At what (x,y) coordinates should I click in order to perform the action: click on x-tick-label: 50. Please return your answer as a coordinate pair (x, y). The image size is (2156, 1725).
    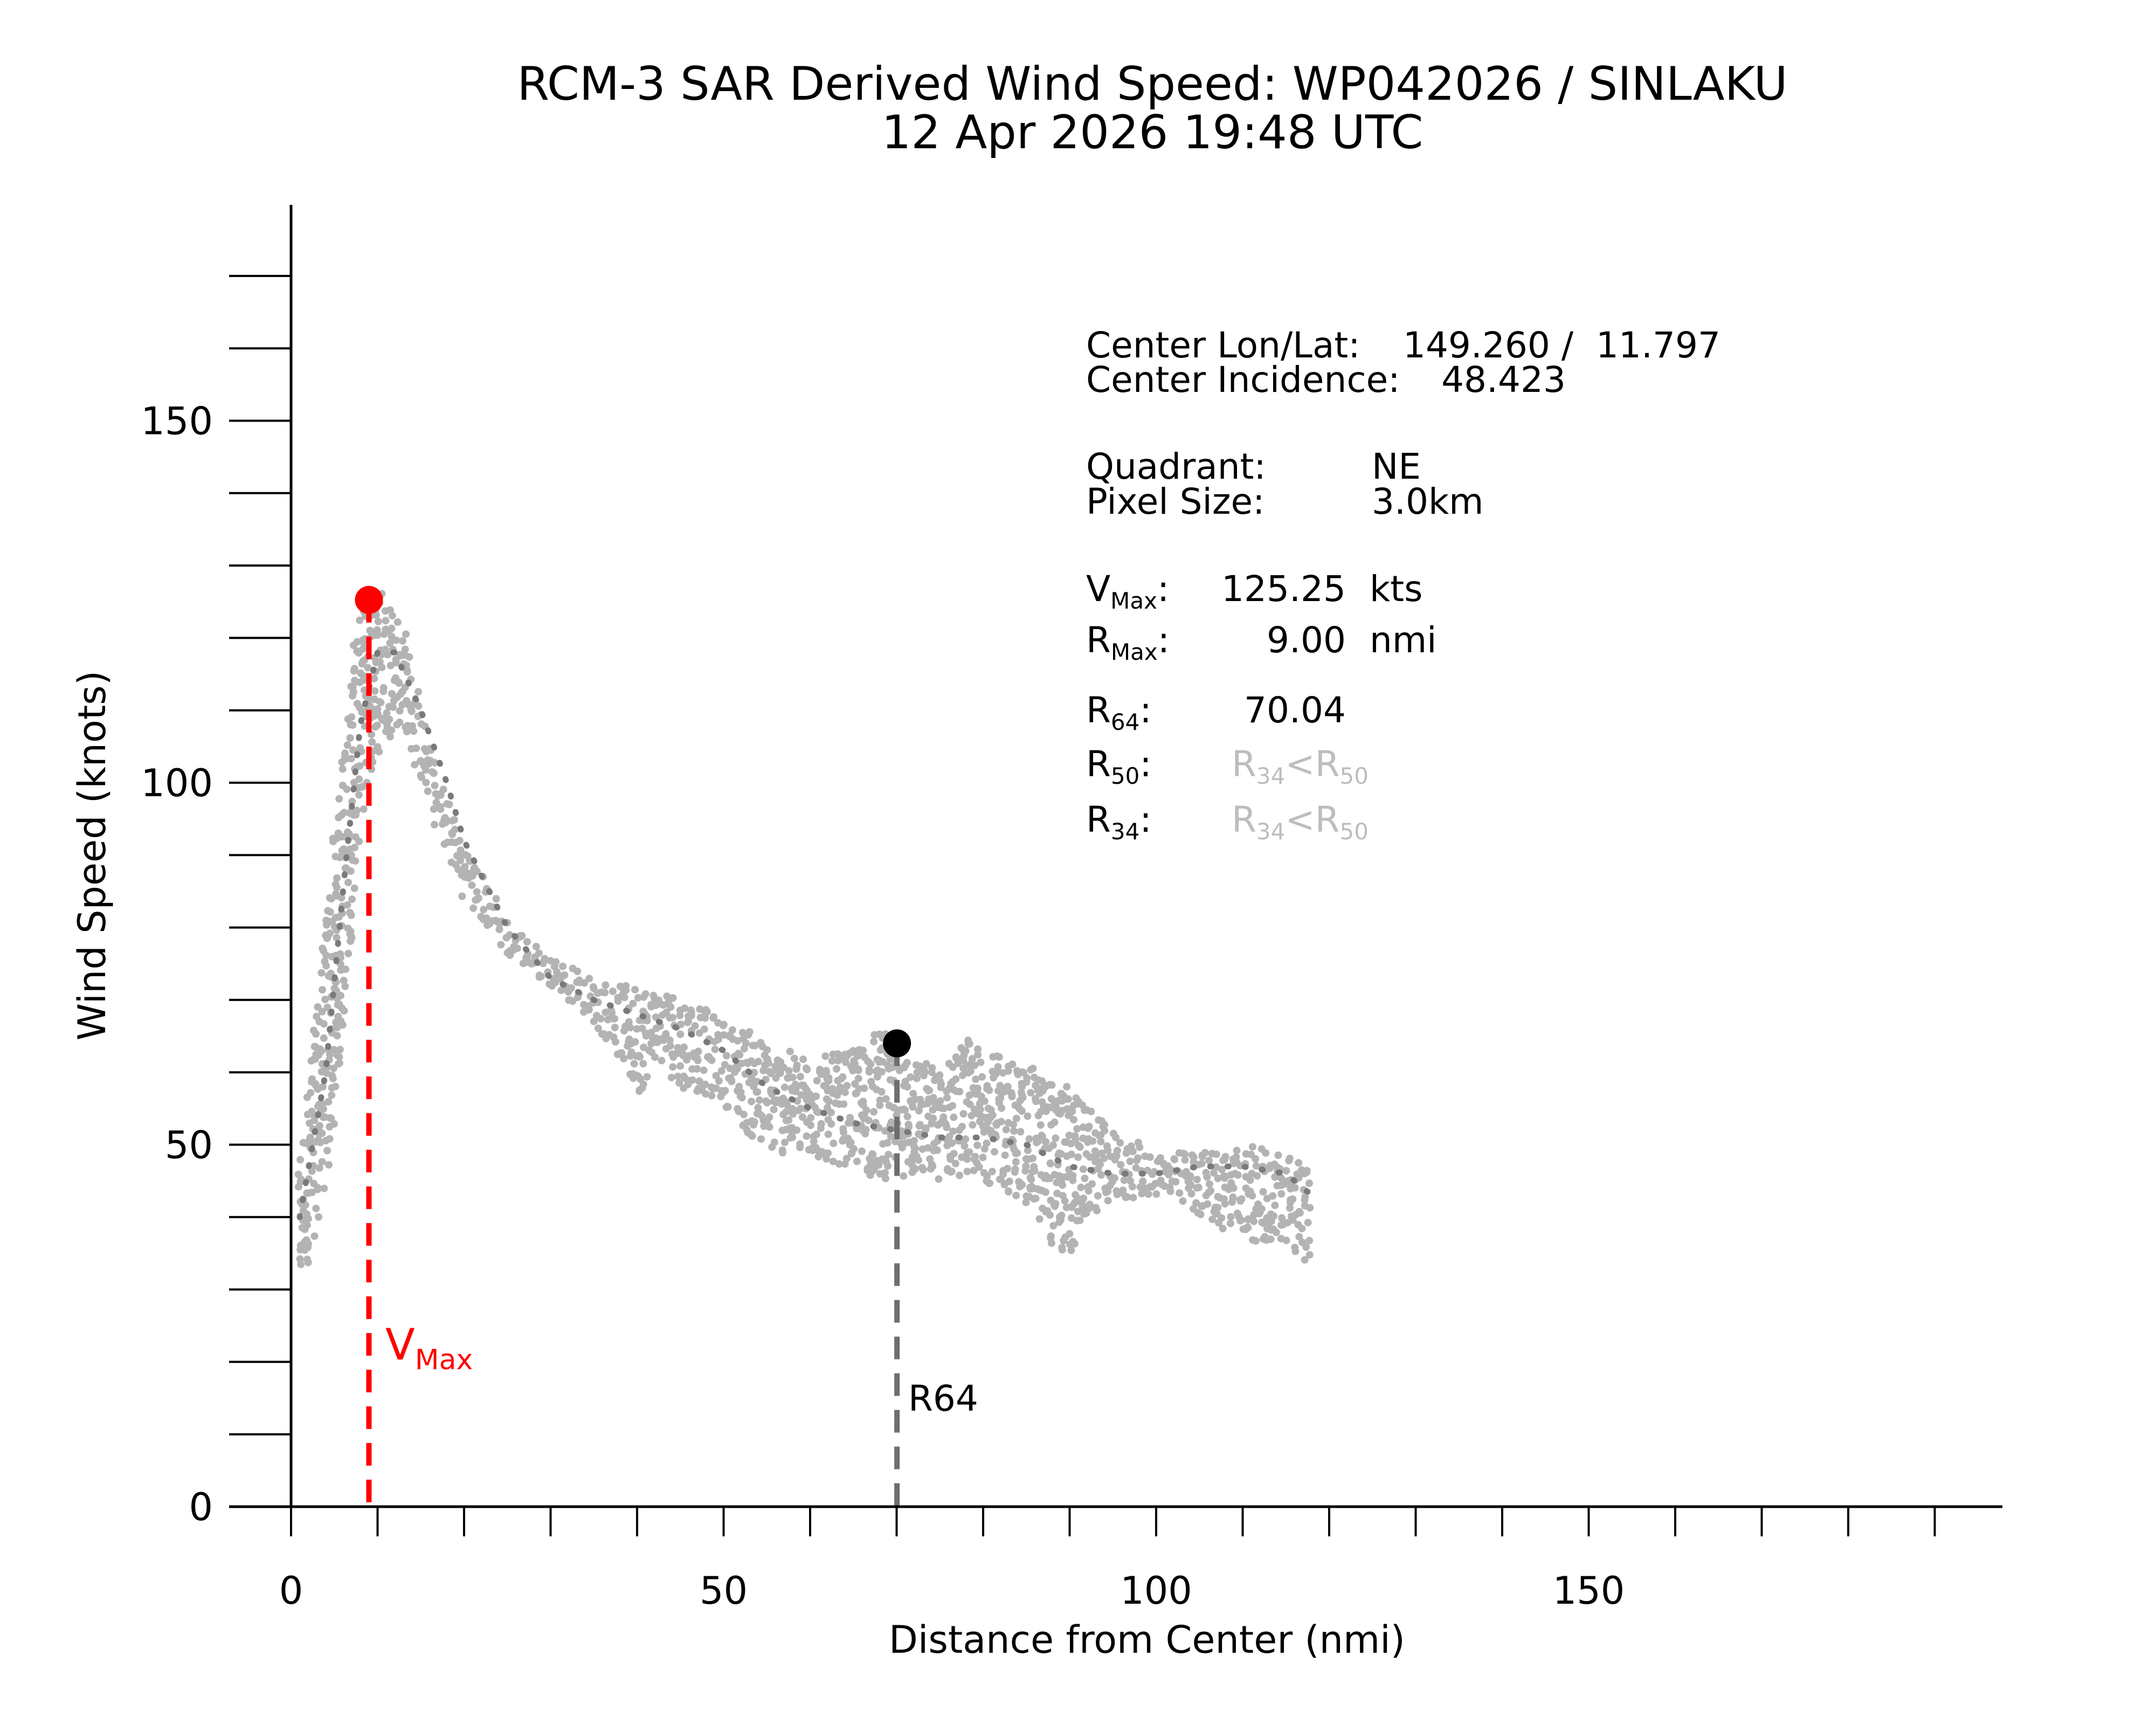
    Looking at the image, I should click on (724, 1591).